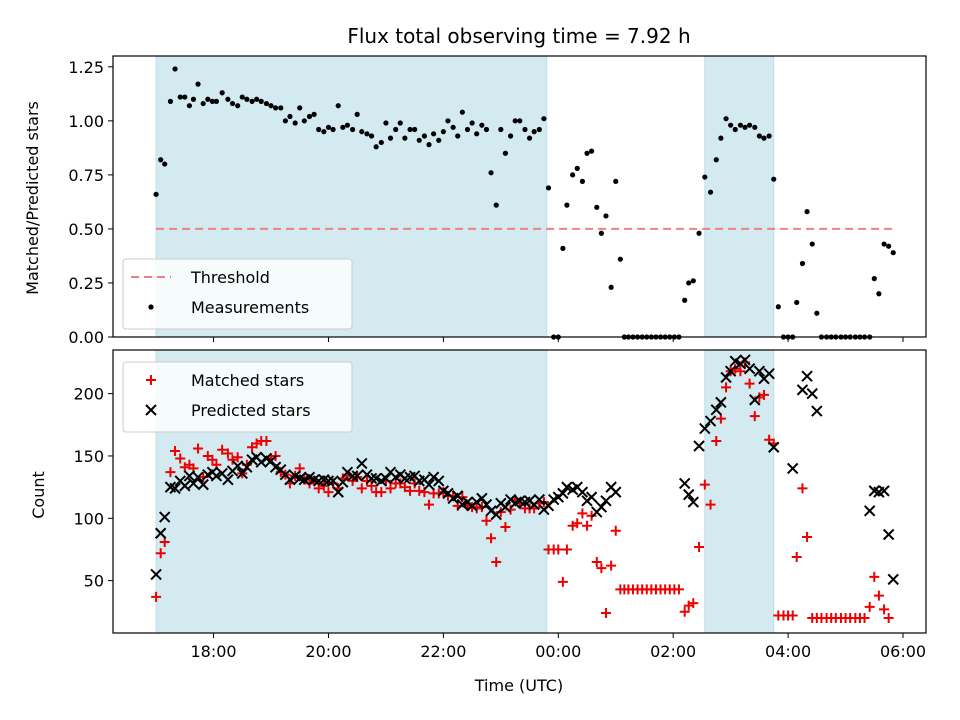 The height and width of the screenshot is (720, 960). I want to click on legend-box, so click(237, 397).